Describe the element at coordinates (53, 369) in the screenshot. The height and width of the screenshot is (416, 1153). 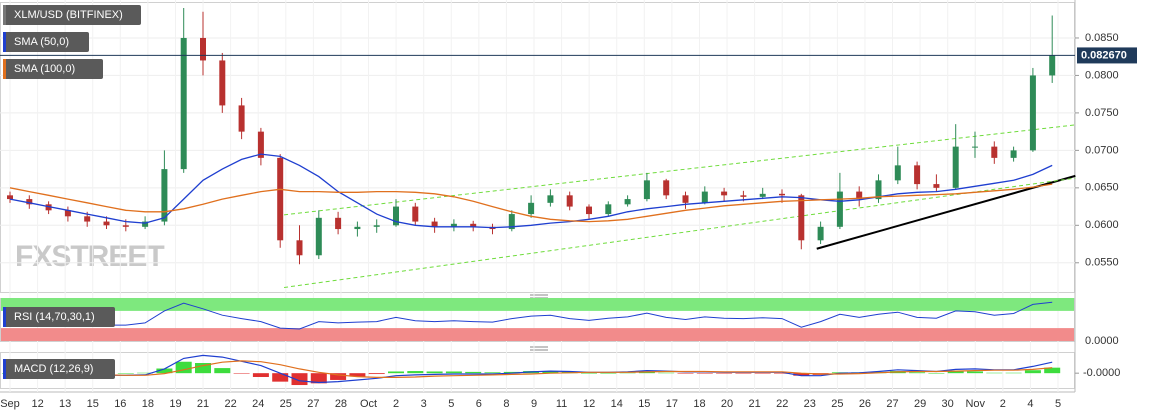
I see `legend-label: MACD (12,26,9)` at that location.